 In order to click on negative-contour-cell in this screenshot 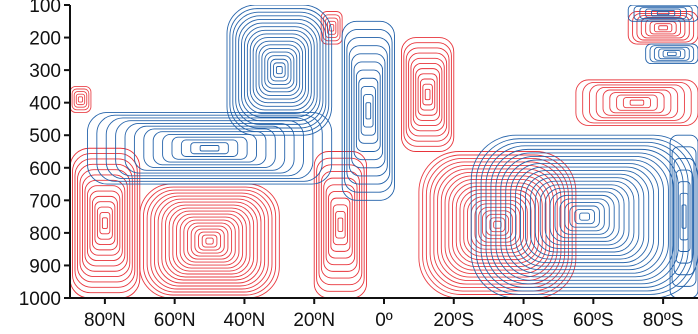, I will do `click(662, 13)`.